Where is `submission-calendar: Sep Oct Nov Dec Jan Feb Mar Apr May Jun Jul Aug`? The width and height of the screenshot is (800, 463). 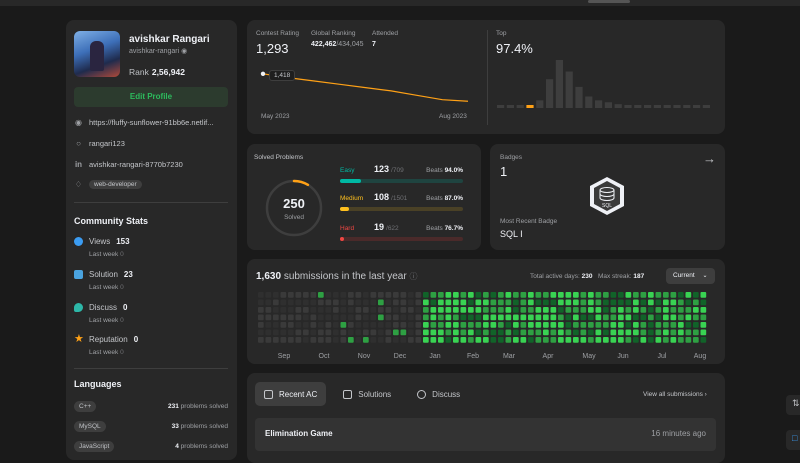
submission-calendar: Sep Oct Nov Dec Jan Feb Mar Apr May Jun Jul Aug is located at coordinates (486, 327).